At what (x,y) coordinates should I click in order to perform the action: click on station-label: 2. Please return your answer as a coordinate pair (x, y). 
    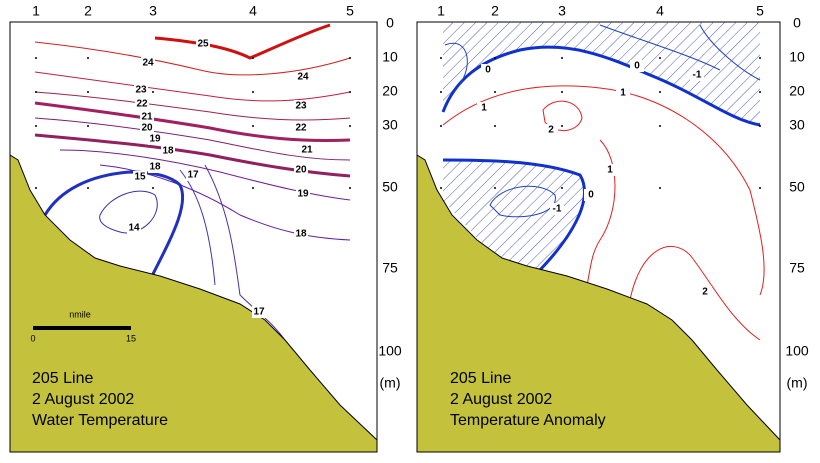
    Looking at the image, I should click on (495, 11).